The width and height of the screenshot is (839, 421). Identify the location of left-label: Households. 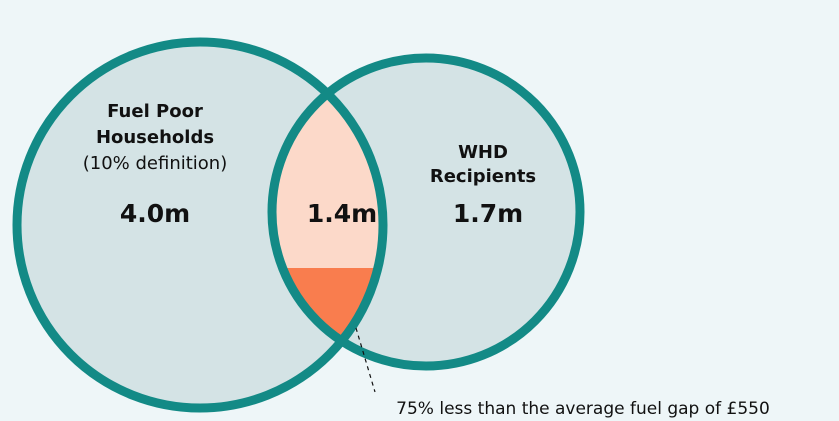
(155, 137).